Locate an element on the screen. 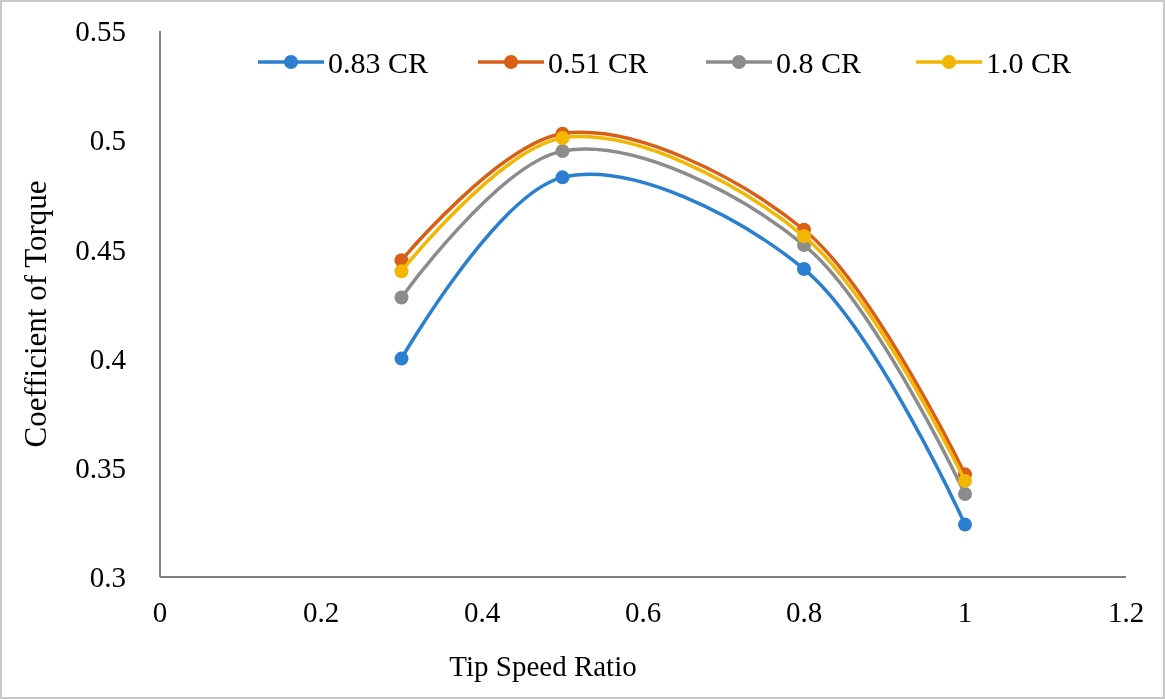  x-tick-label: 0.4 is located at coordinates (482, 612).